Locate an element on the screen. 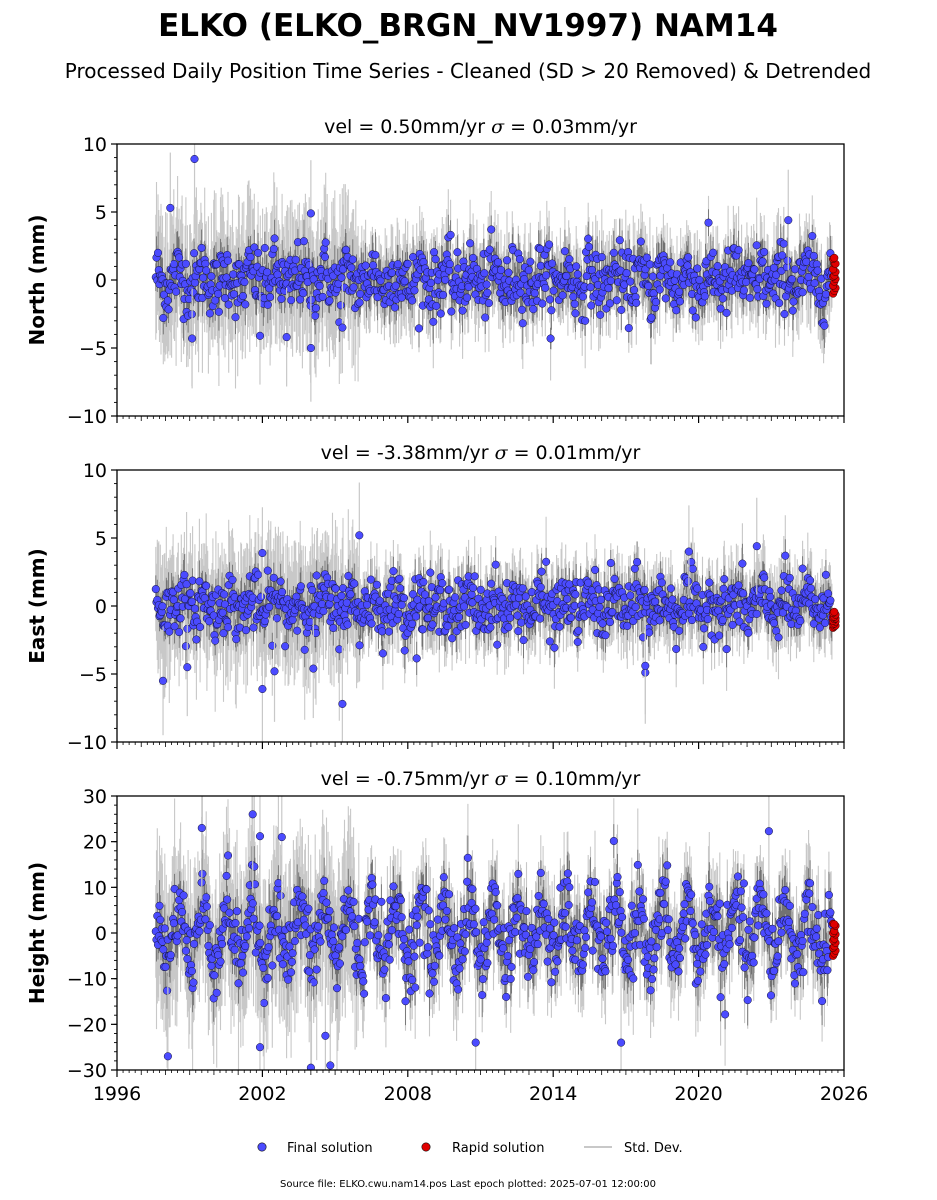  y-tick-label: 30 is located at coordinates (95, 797).